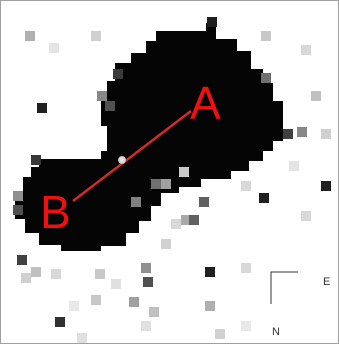 The width and height of the screenshot is (339, 344). I want to click on label-a: A, so click(205, 103).